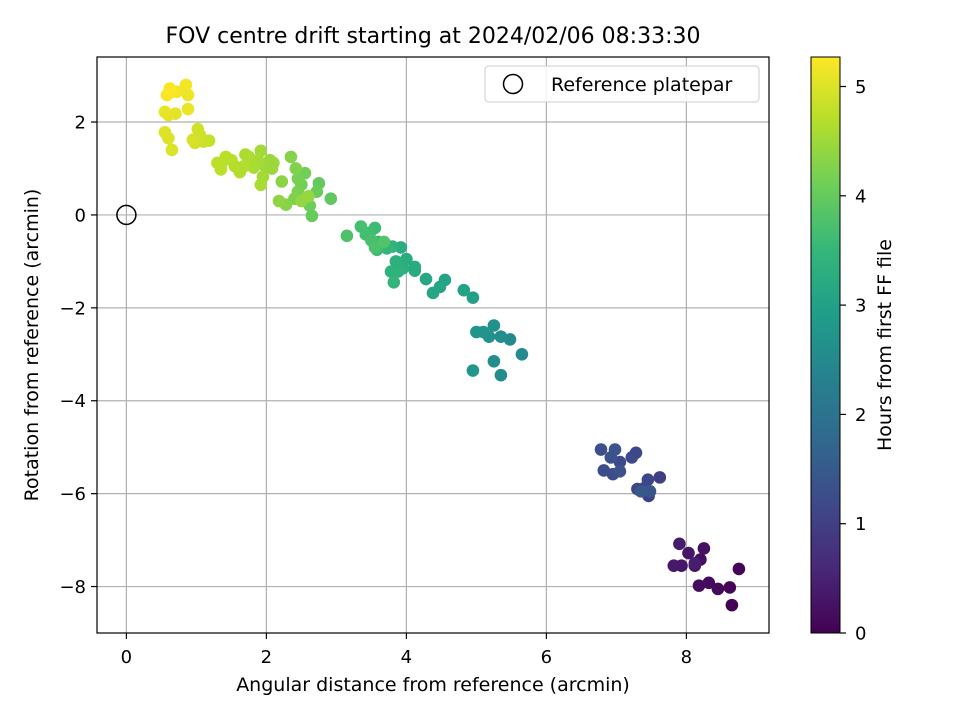 This screenshot has width=960, height=720. I want to click on colorbar-tick-label: 1, so click(860, 524).